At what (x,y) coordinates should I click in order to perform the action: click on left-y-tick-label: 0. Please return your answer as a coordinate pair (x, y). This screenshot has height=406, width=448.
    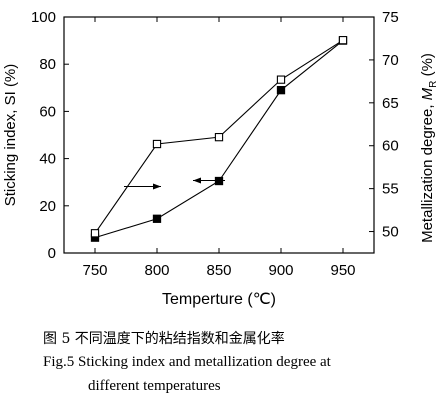
    Looking at the image, I should click on (52, 253).